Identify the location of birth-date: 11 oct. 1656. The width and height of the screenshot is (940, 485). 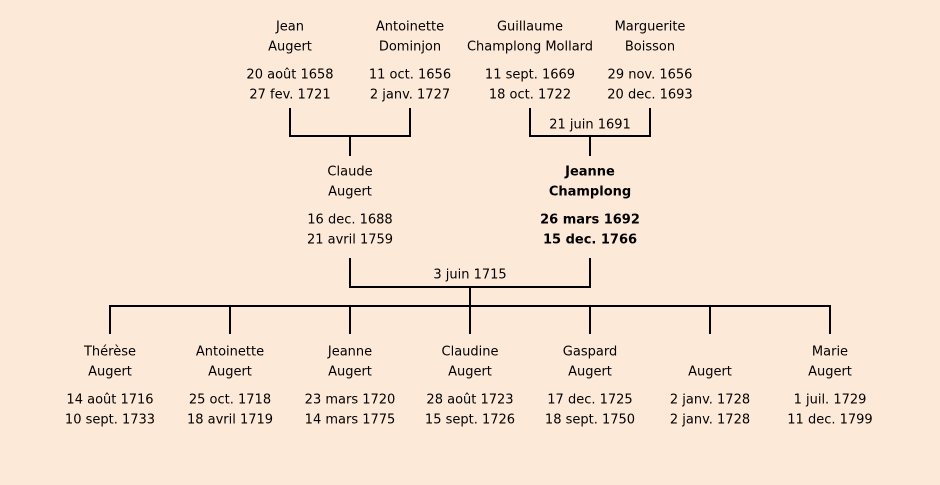
(410, 75).